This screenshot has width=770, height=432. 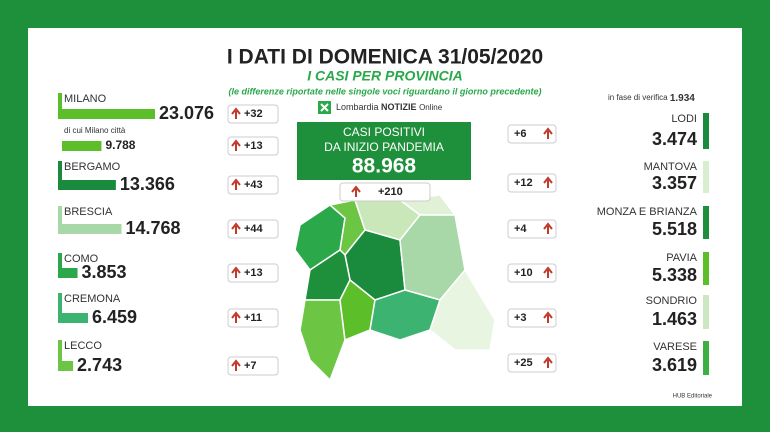 I want to click on province-name: VARESE, so click(x=675, y=347).